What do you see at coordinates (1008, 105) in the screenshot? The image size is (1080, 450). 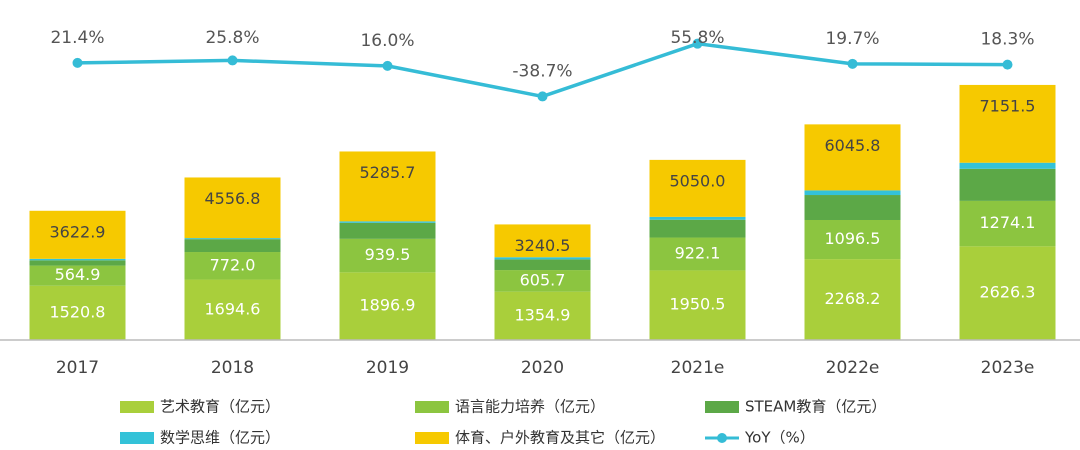 I see `total-label: 7151.5` at bounding box center [1008, 105].